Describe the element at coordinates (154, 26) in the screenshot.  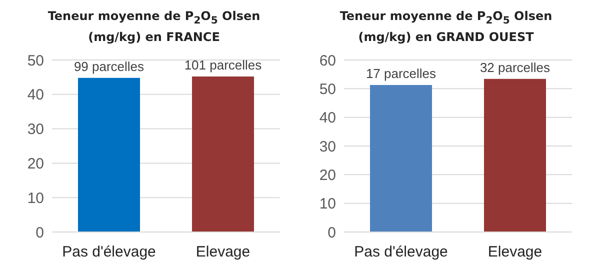
I see `chart-title: Teneur moyenne de P$_{2}$O$_{5}$ Olsen (mg/kg) en FRANCE` at that location.